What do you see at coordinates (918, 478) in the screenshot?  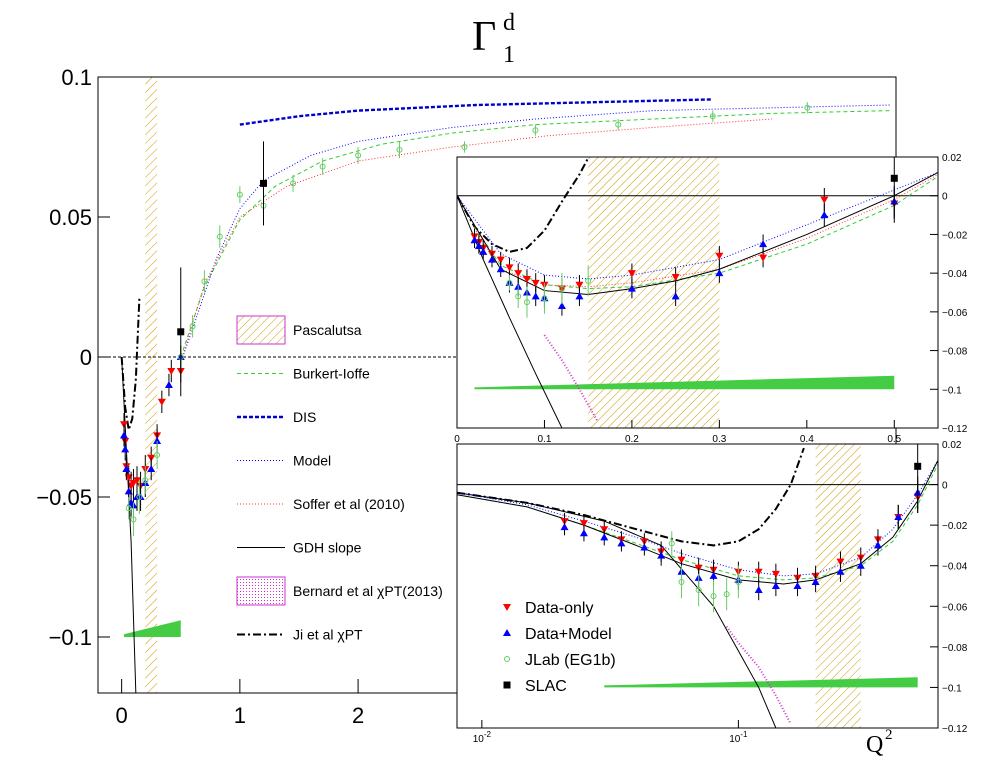 I see `inset-bottom-series-slac` at bounding box center [918, 478].